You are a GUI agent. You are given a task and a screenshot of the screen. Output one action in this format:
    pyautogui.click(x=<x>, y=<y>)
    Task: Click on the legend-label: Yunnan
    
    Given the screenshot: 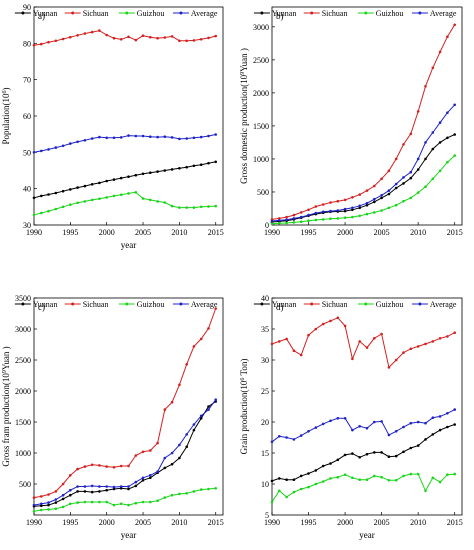 What is the action you would take?
    pyautogui.click(x=45, y=304)
    